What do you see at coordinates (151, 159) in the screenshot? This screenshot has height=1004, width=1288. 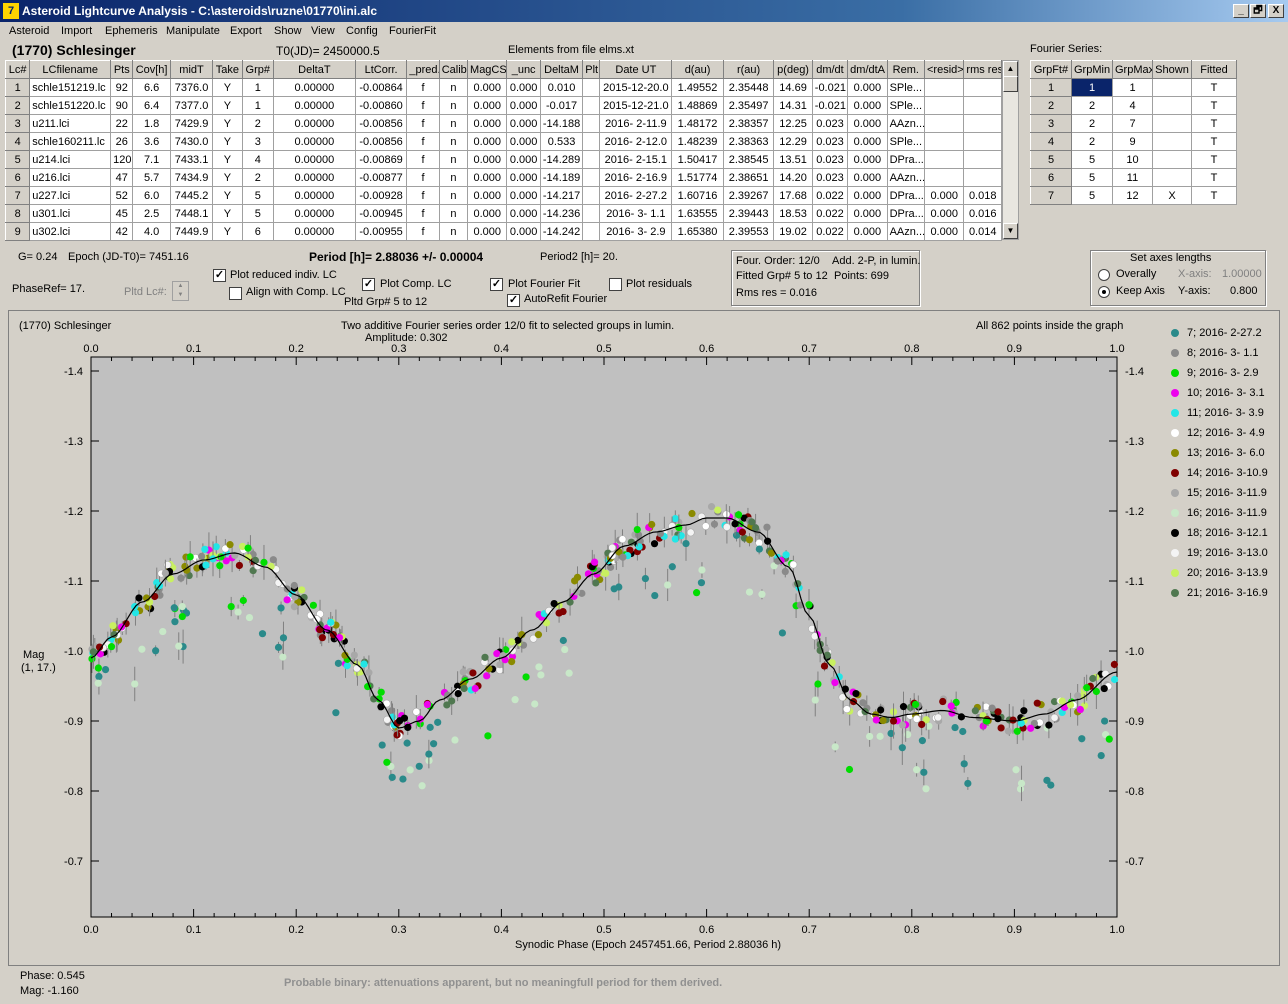 I see `table-cell: 7.1` at bounding box center [151, 159].